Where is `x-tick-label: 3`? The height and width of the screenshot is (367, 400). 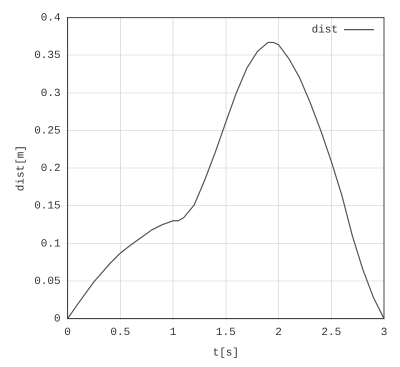
x-tick-label: 3 is located at coordinates (384, 333).